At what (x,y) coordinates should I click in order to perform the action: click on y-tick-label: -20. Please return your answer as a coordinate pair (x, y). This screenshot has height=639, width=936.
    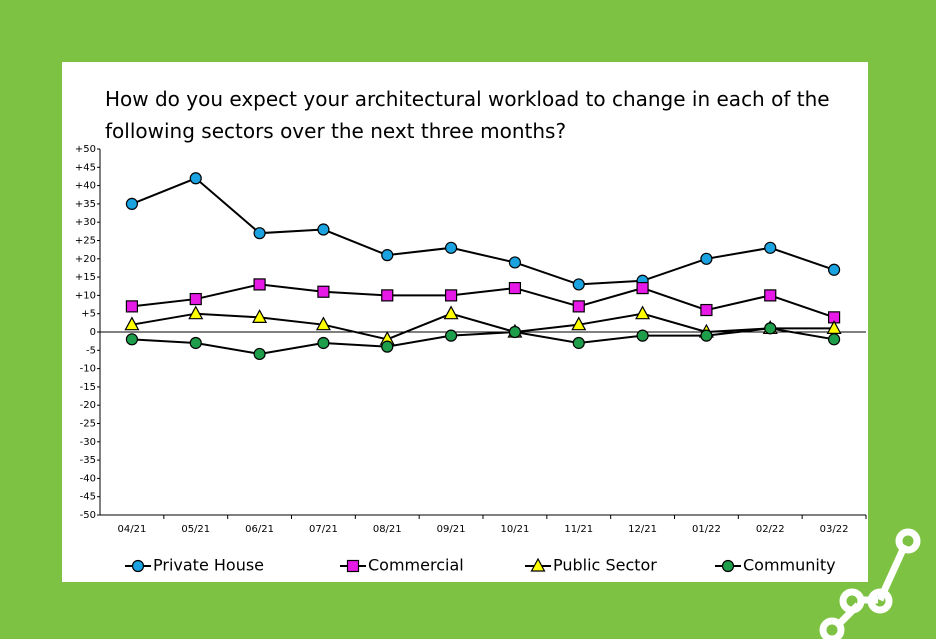
    Looking at the image, I should click on (88, 405).